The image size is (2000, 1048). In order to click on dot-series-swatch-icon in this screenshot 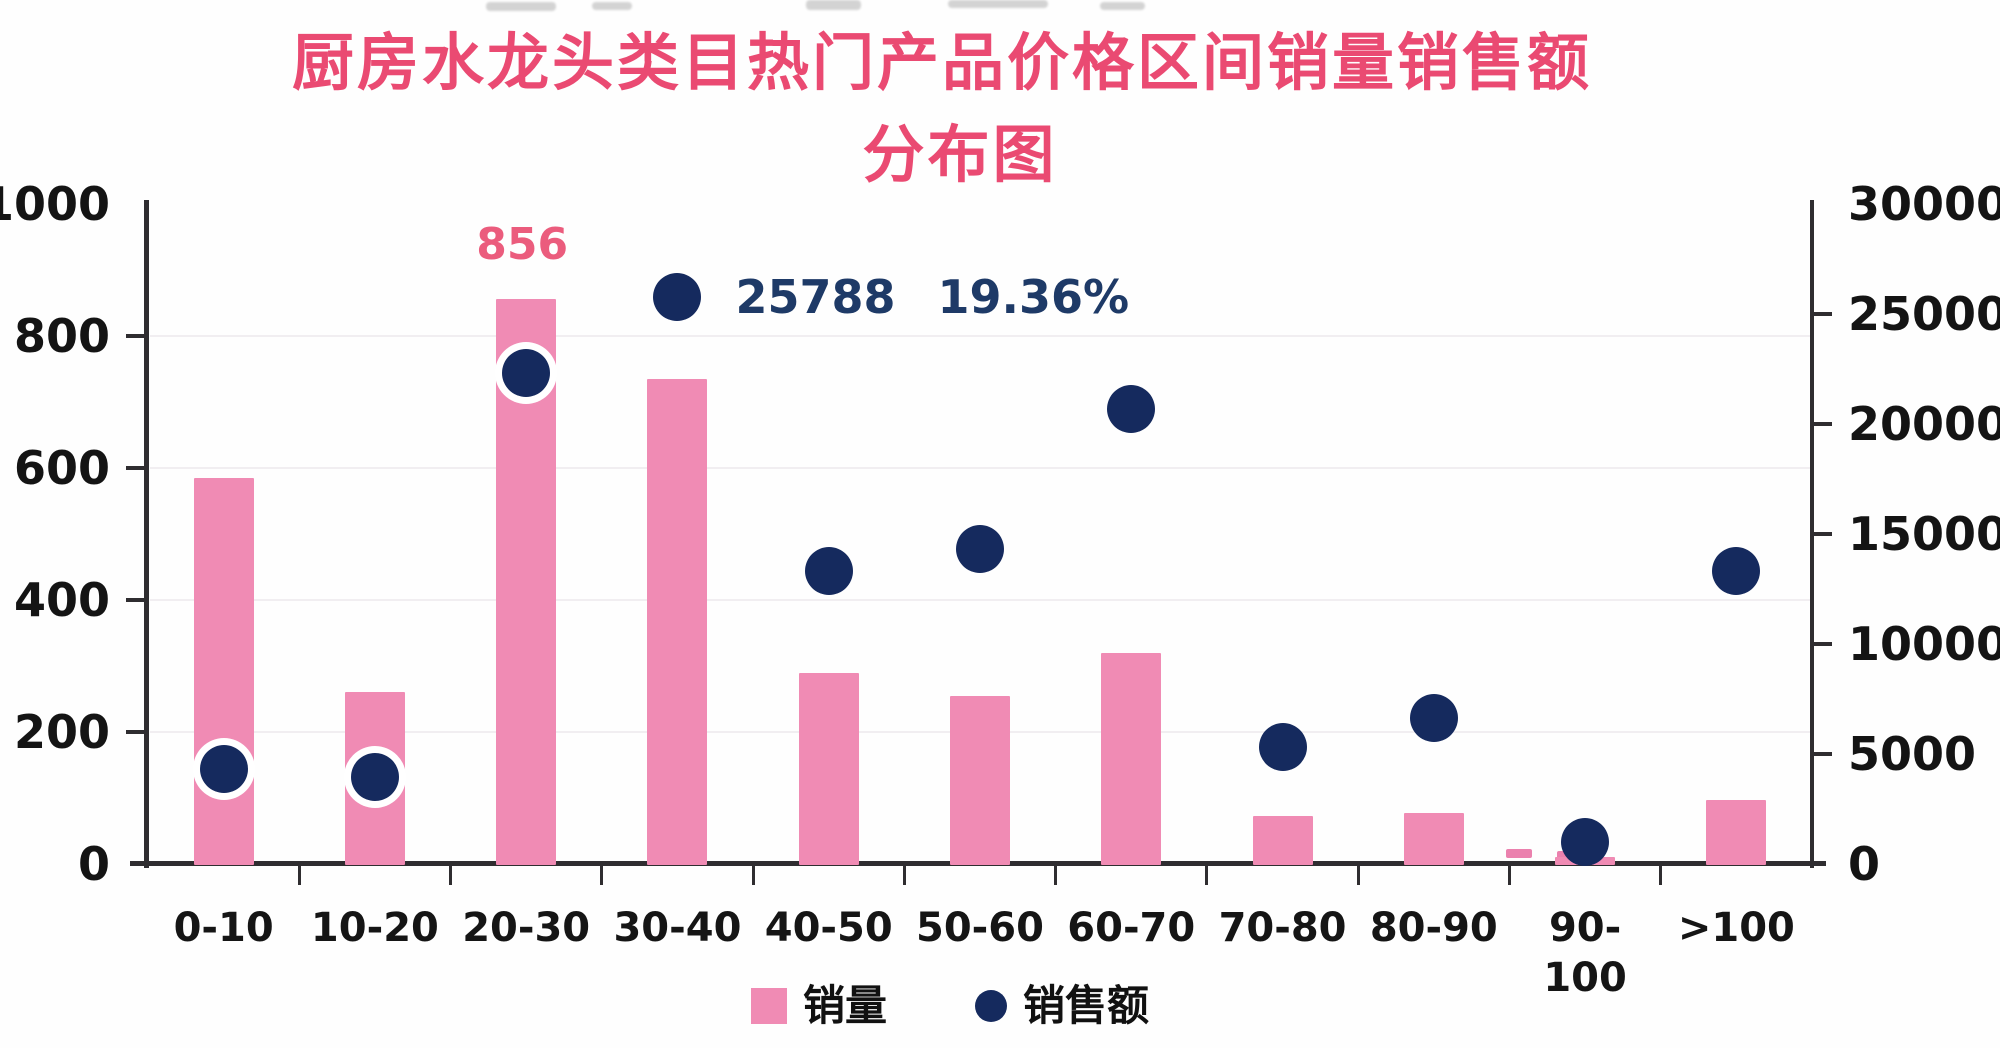, I will do `click(991, 1006)`.